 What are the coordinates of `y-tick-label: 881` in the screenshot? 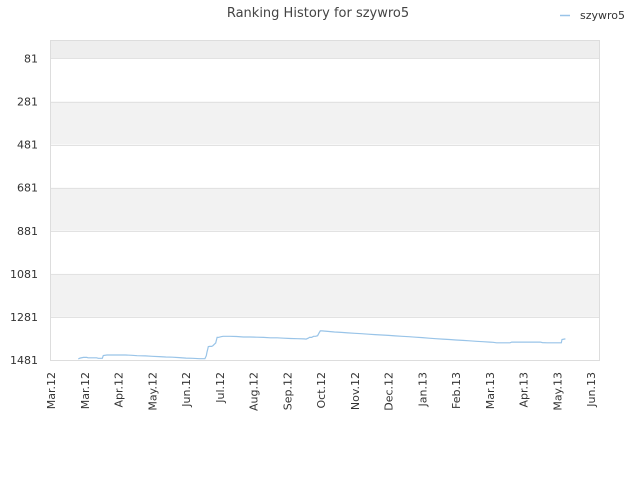 It's located at (27, 231).